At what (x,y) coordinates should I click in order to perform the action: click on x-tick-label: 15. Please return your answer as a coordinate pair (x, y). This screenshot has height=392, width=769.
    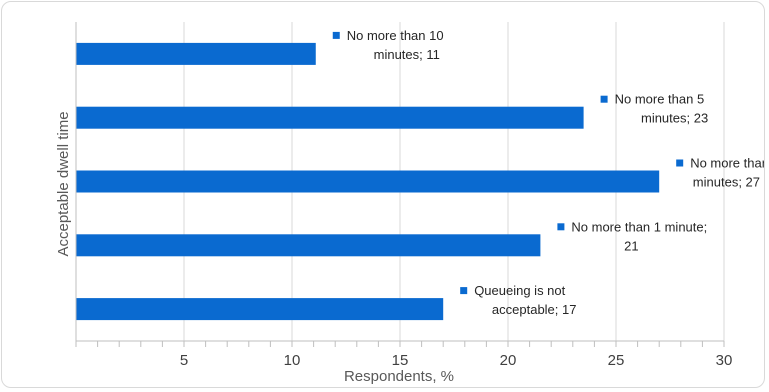
    Looking at the image, I should click on (400, 360).